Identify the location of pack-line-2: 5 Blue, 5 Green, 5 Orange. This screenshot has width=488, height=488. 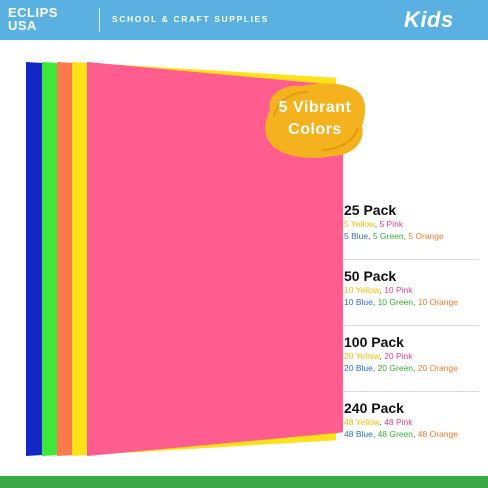
(394, 236).